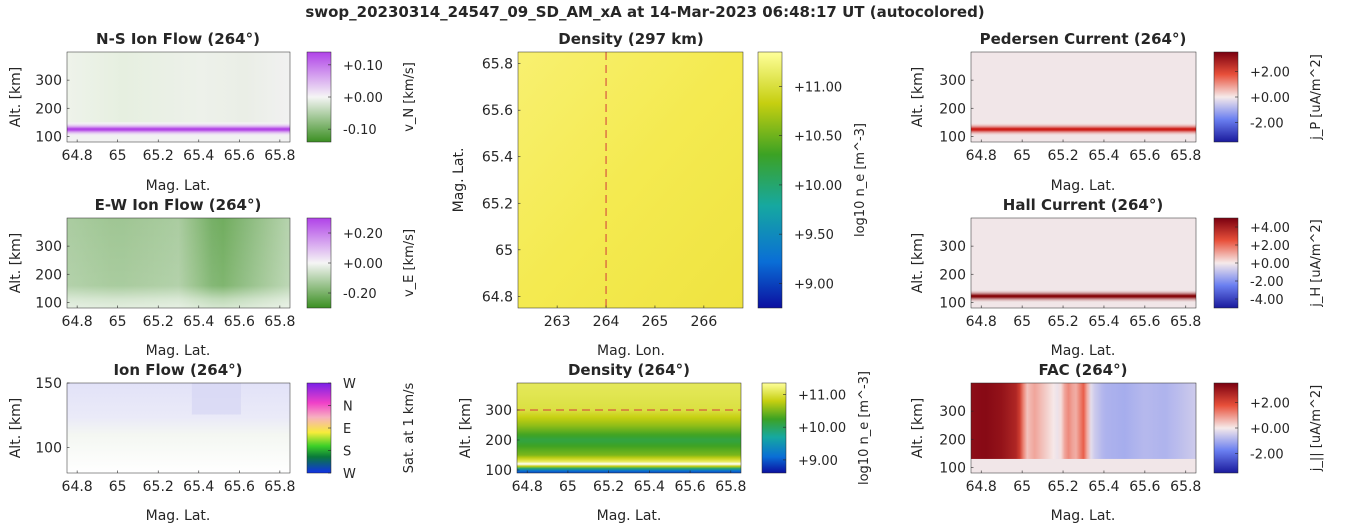 The width and height of the screenshot is (1350, 525). I want to click on panel-title: N-S Ion Flow (264°), so click(178, 39).